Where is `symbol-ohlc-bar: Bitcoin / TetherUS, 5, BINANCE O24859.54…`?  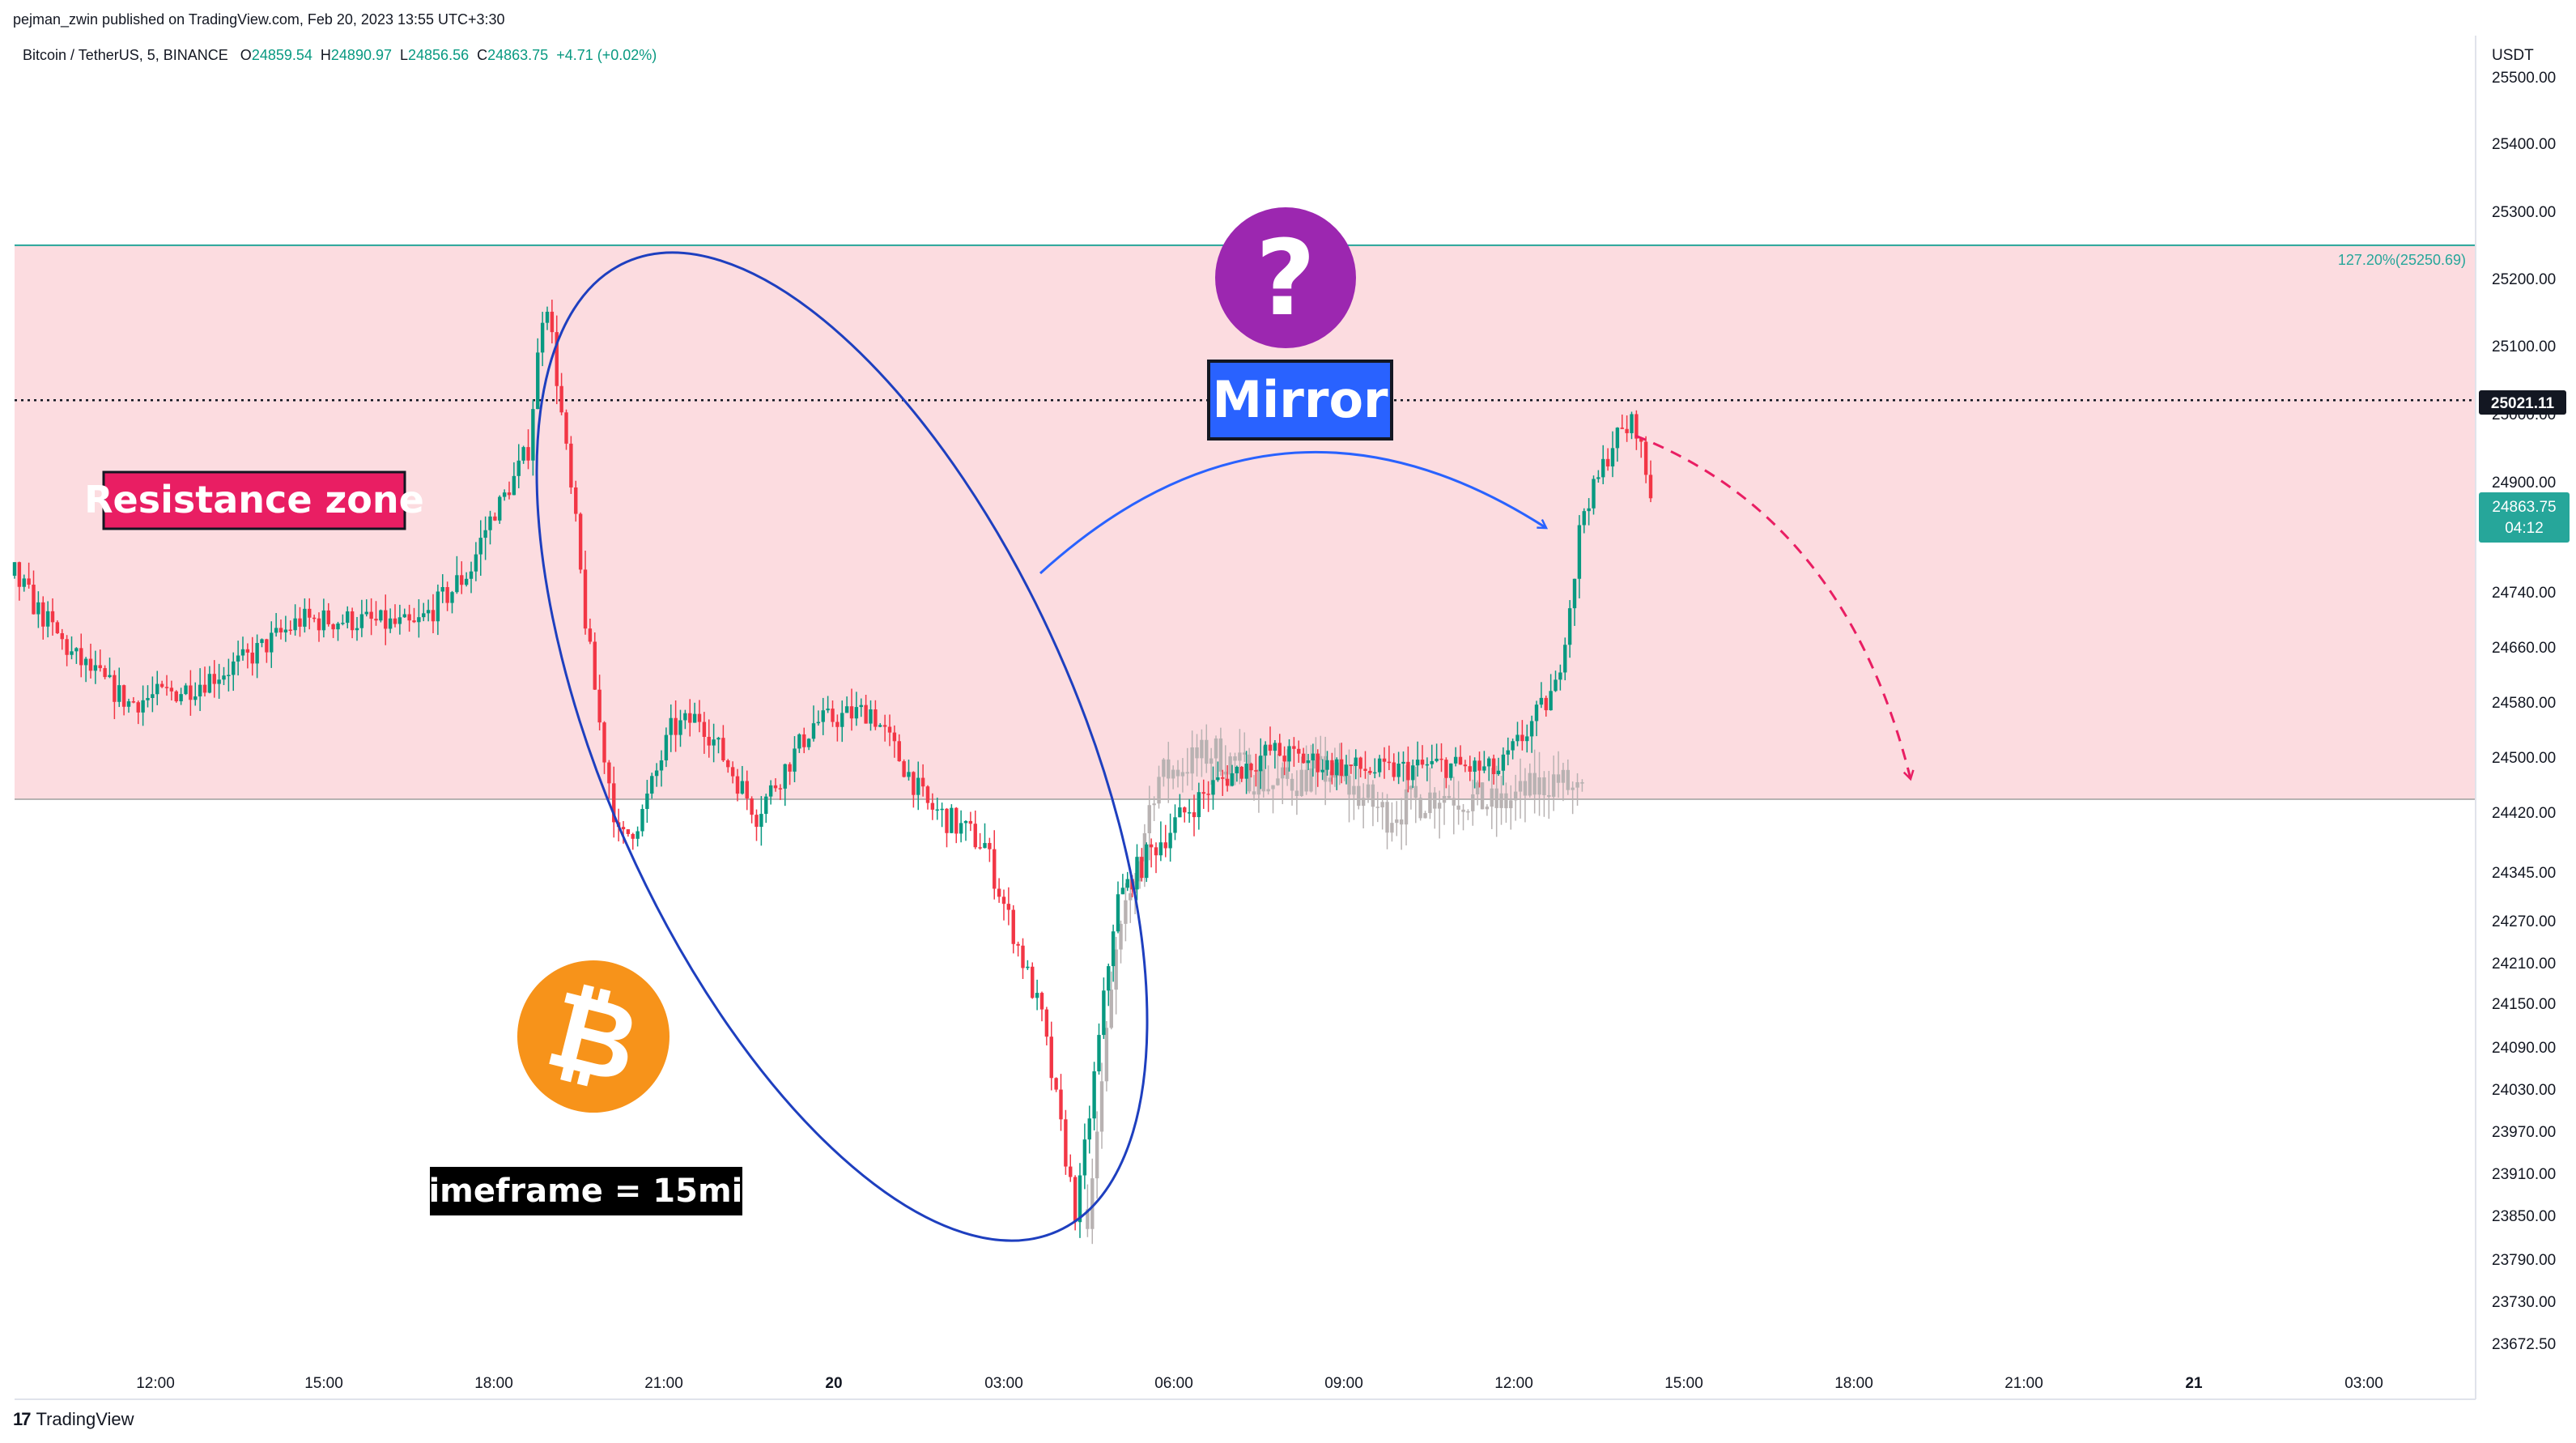 symbol-ohlc-bar: Bitcoin / TetherUS, 5, BINANCE O24859.54… is located at coordinates (340, 55).